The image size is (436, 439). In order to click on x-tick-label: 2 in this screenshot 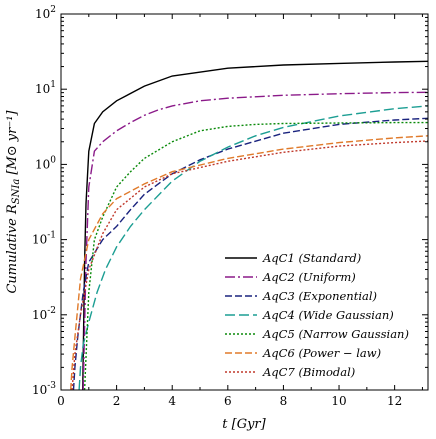, I will do `click(117, 401)`.